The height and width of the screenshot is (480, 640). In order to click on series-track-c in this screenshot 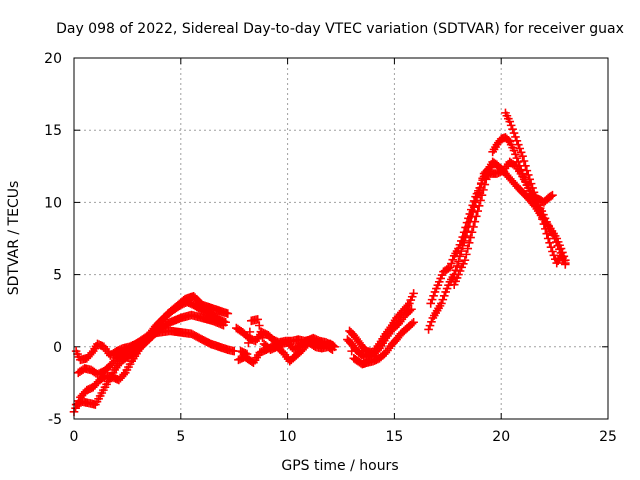, I will do `click(156, 352)`.